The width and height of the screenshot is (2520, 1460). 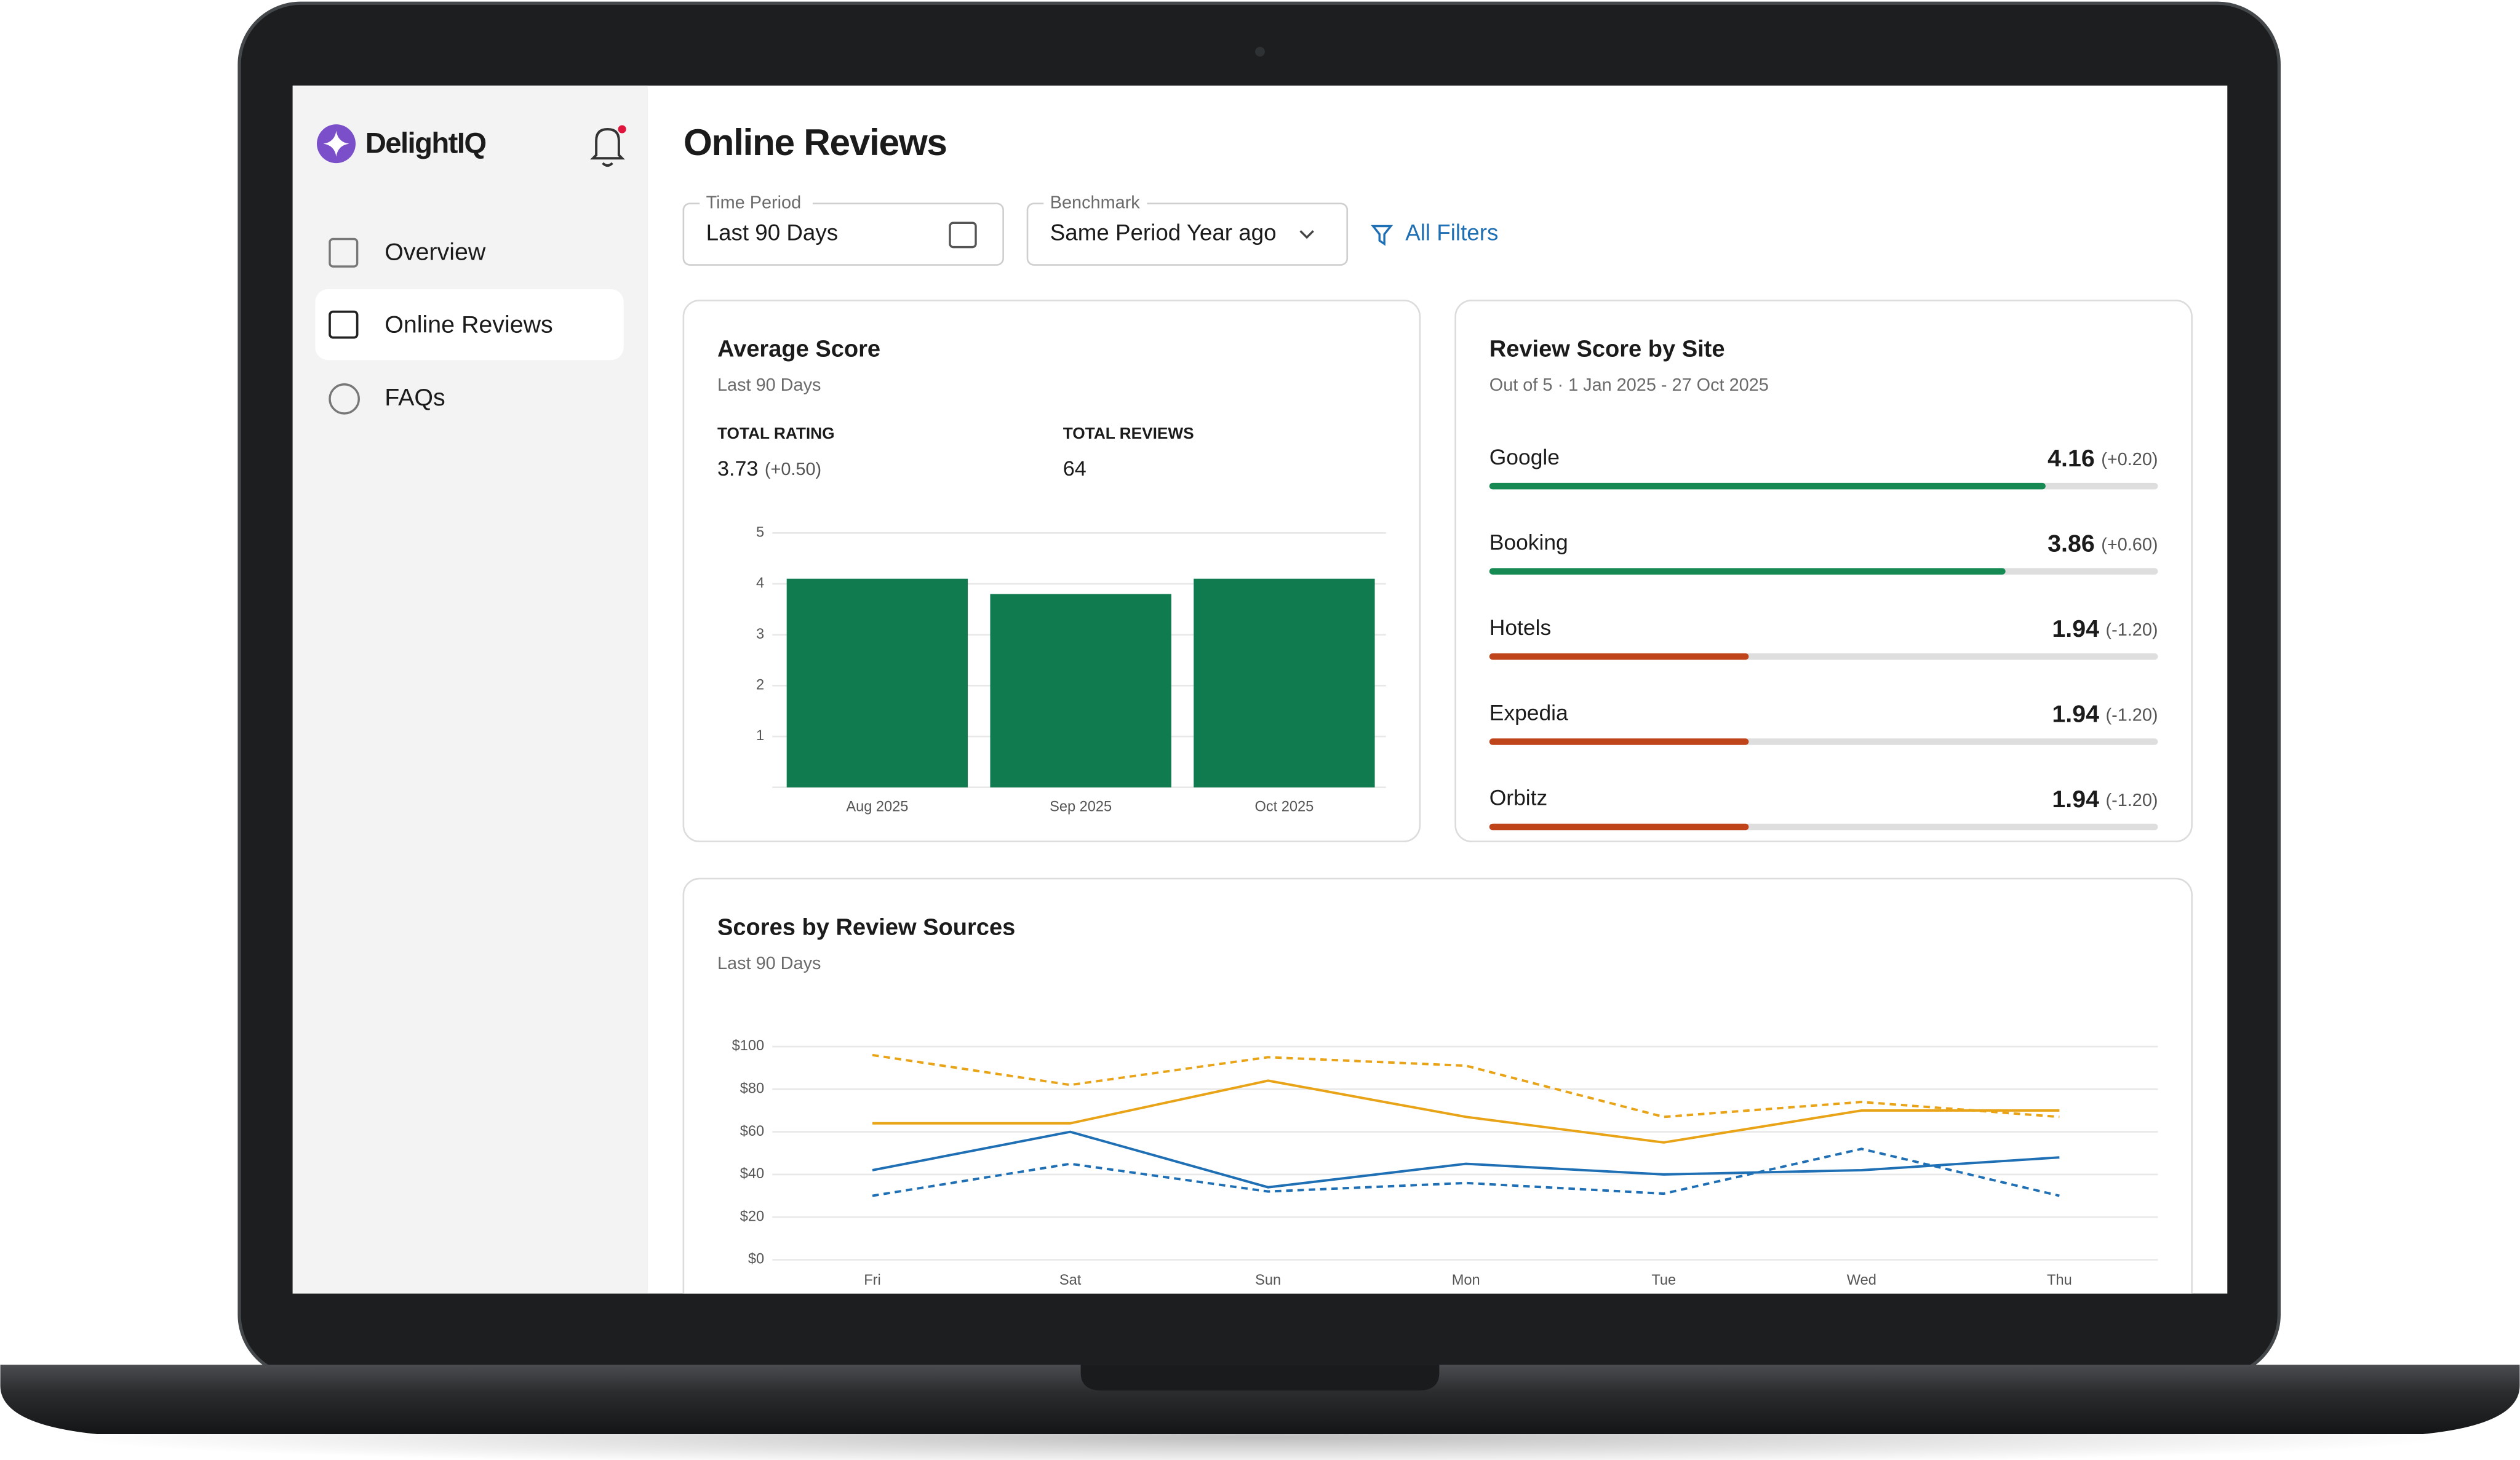 What do you see at coordinates (877, 807) in the screenshot?
I see `x-tick-label: Aug 2025` at bounding box center [877, 807].